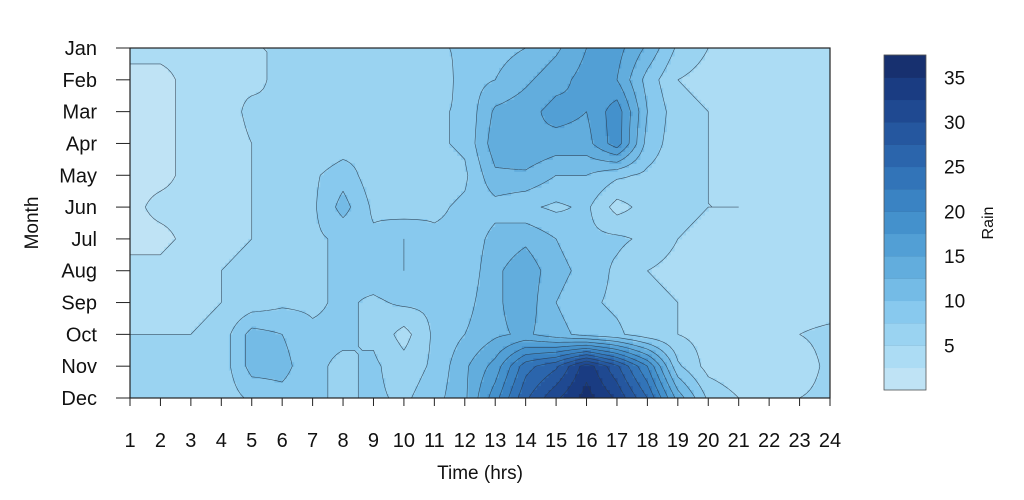 Image resolution: width=1024 pixels, height=500 pixels. What do you see at coordinates (373, 441) in the screenshot?
I see `x-tick-label: 9` at bounding box center [373, 441].